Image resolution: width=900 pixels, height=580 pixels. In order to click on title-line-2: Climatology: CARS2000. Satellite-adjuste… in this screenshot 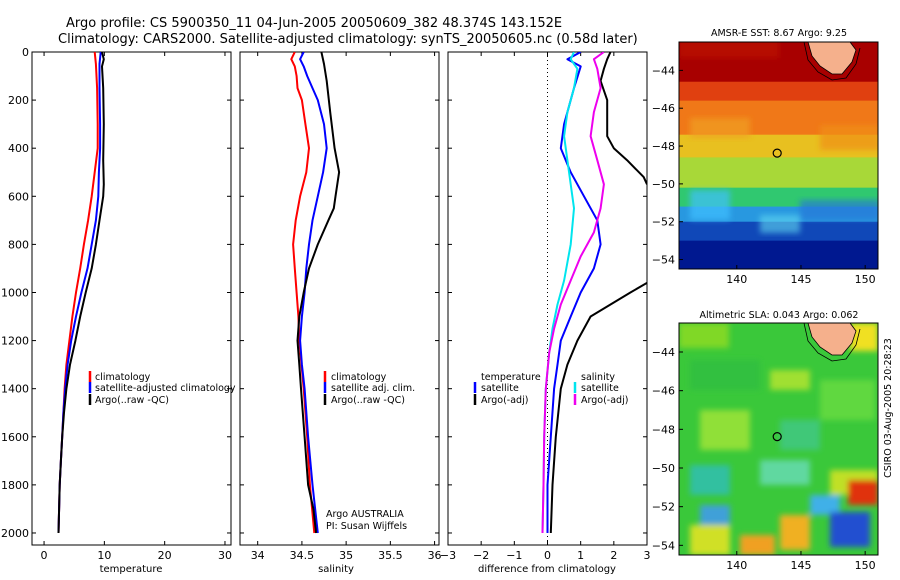, I will do `click(348, 39)`.